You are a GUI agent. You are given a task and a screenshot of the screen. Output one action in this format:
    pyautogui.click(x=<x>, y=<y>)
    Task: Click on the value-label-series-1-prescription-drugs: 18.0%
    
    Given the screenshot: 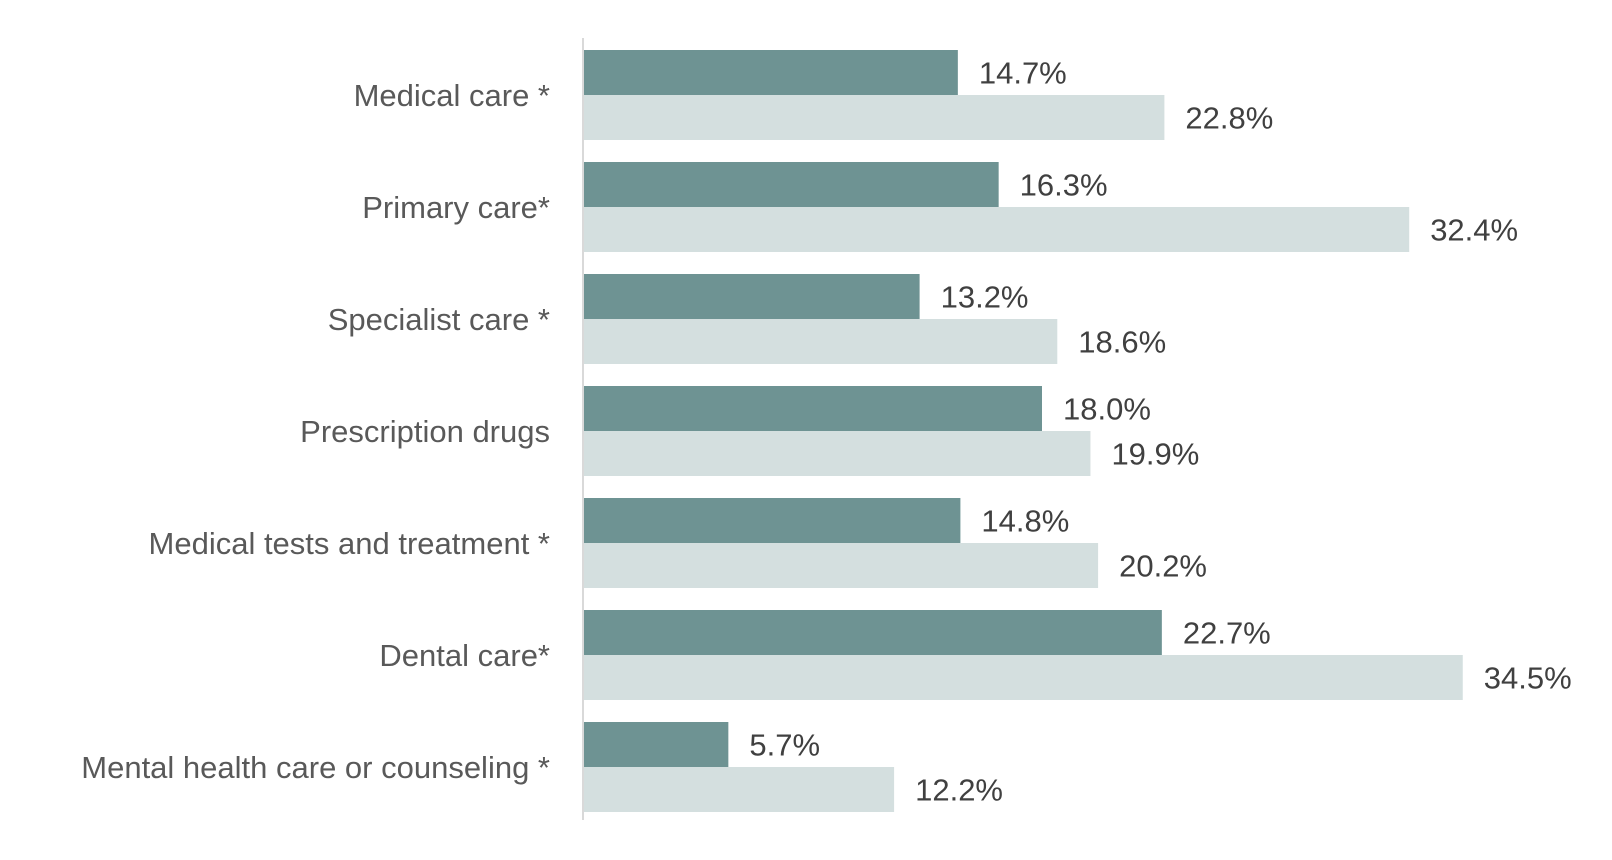 What is the action you would take?
    pyautogui.click(x=1107, y=409)
    